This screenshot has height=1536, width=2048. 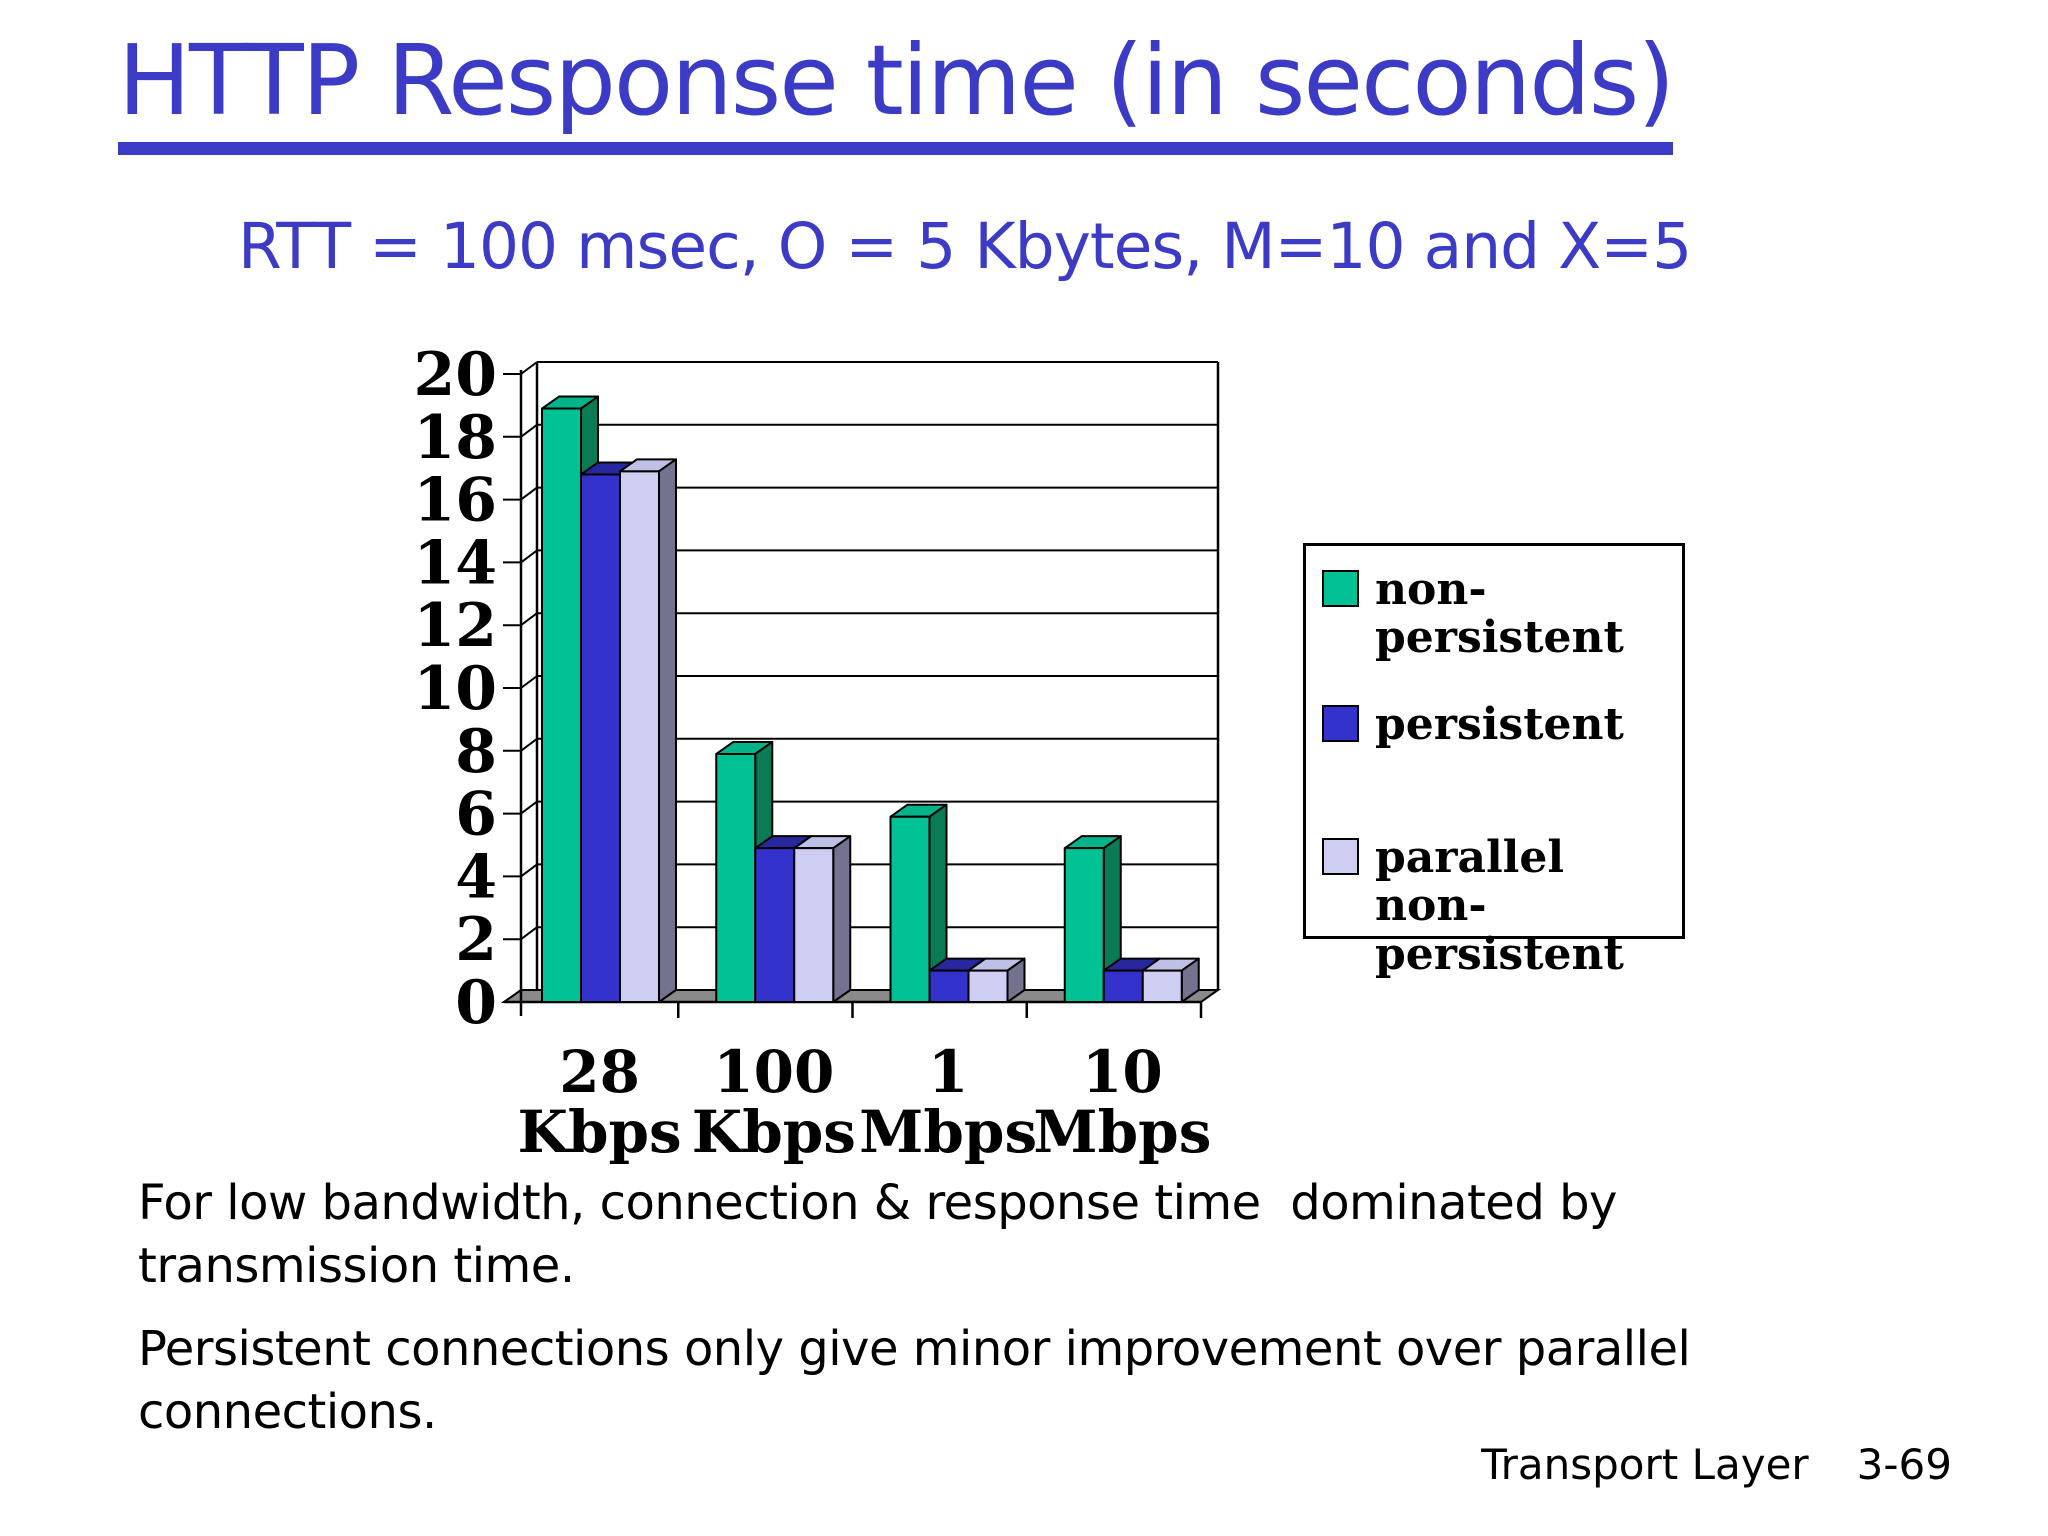 I want to click on legend-label: persistent, so click(x=1499, y=724).